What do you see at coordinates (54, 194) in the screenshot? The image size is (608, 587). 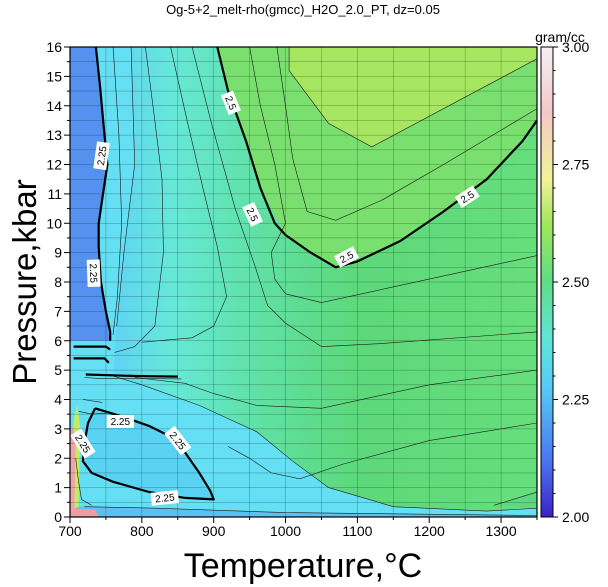 I see `y-tick-label: 11` at bounding box center [54, 194].